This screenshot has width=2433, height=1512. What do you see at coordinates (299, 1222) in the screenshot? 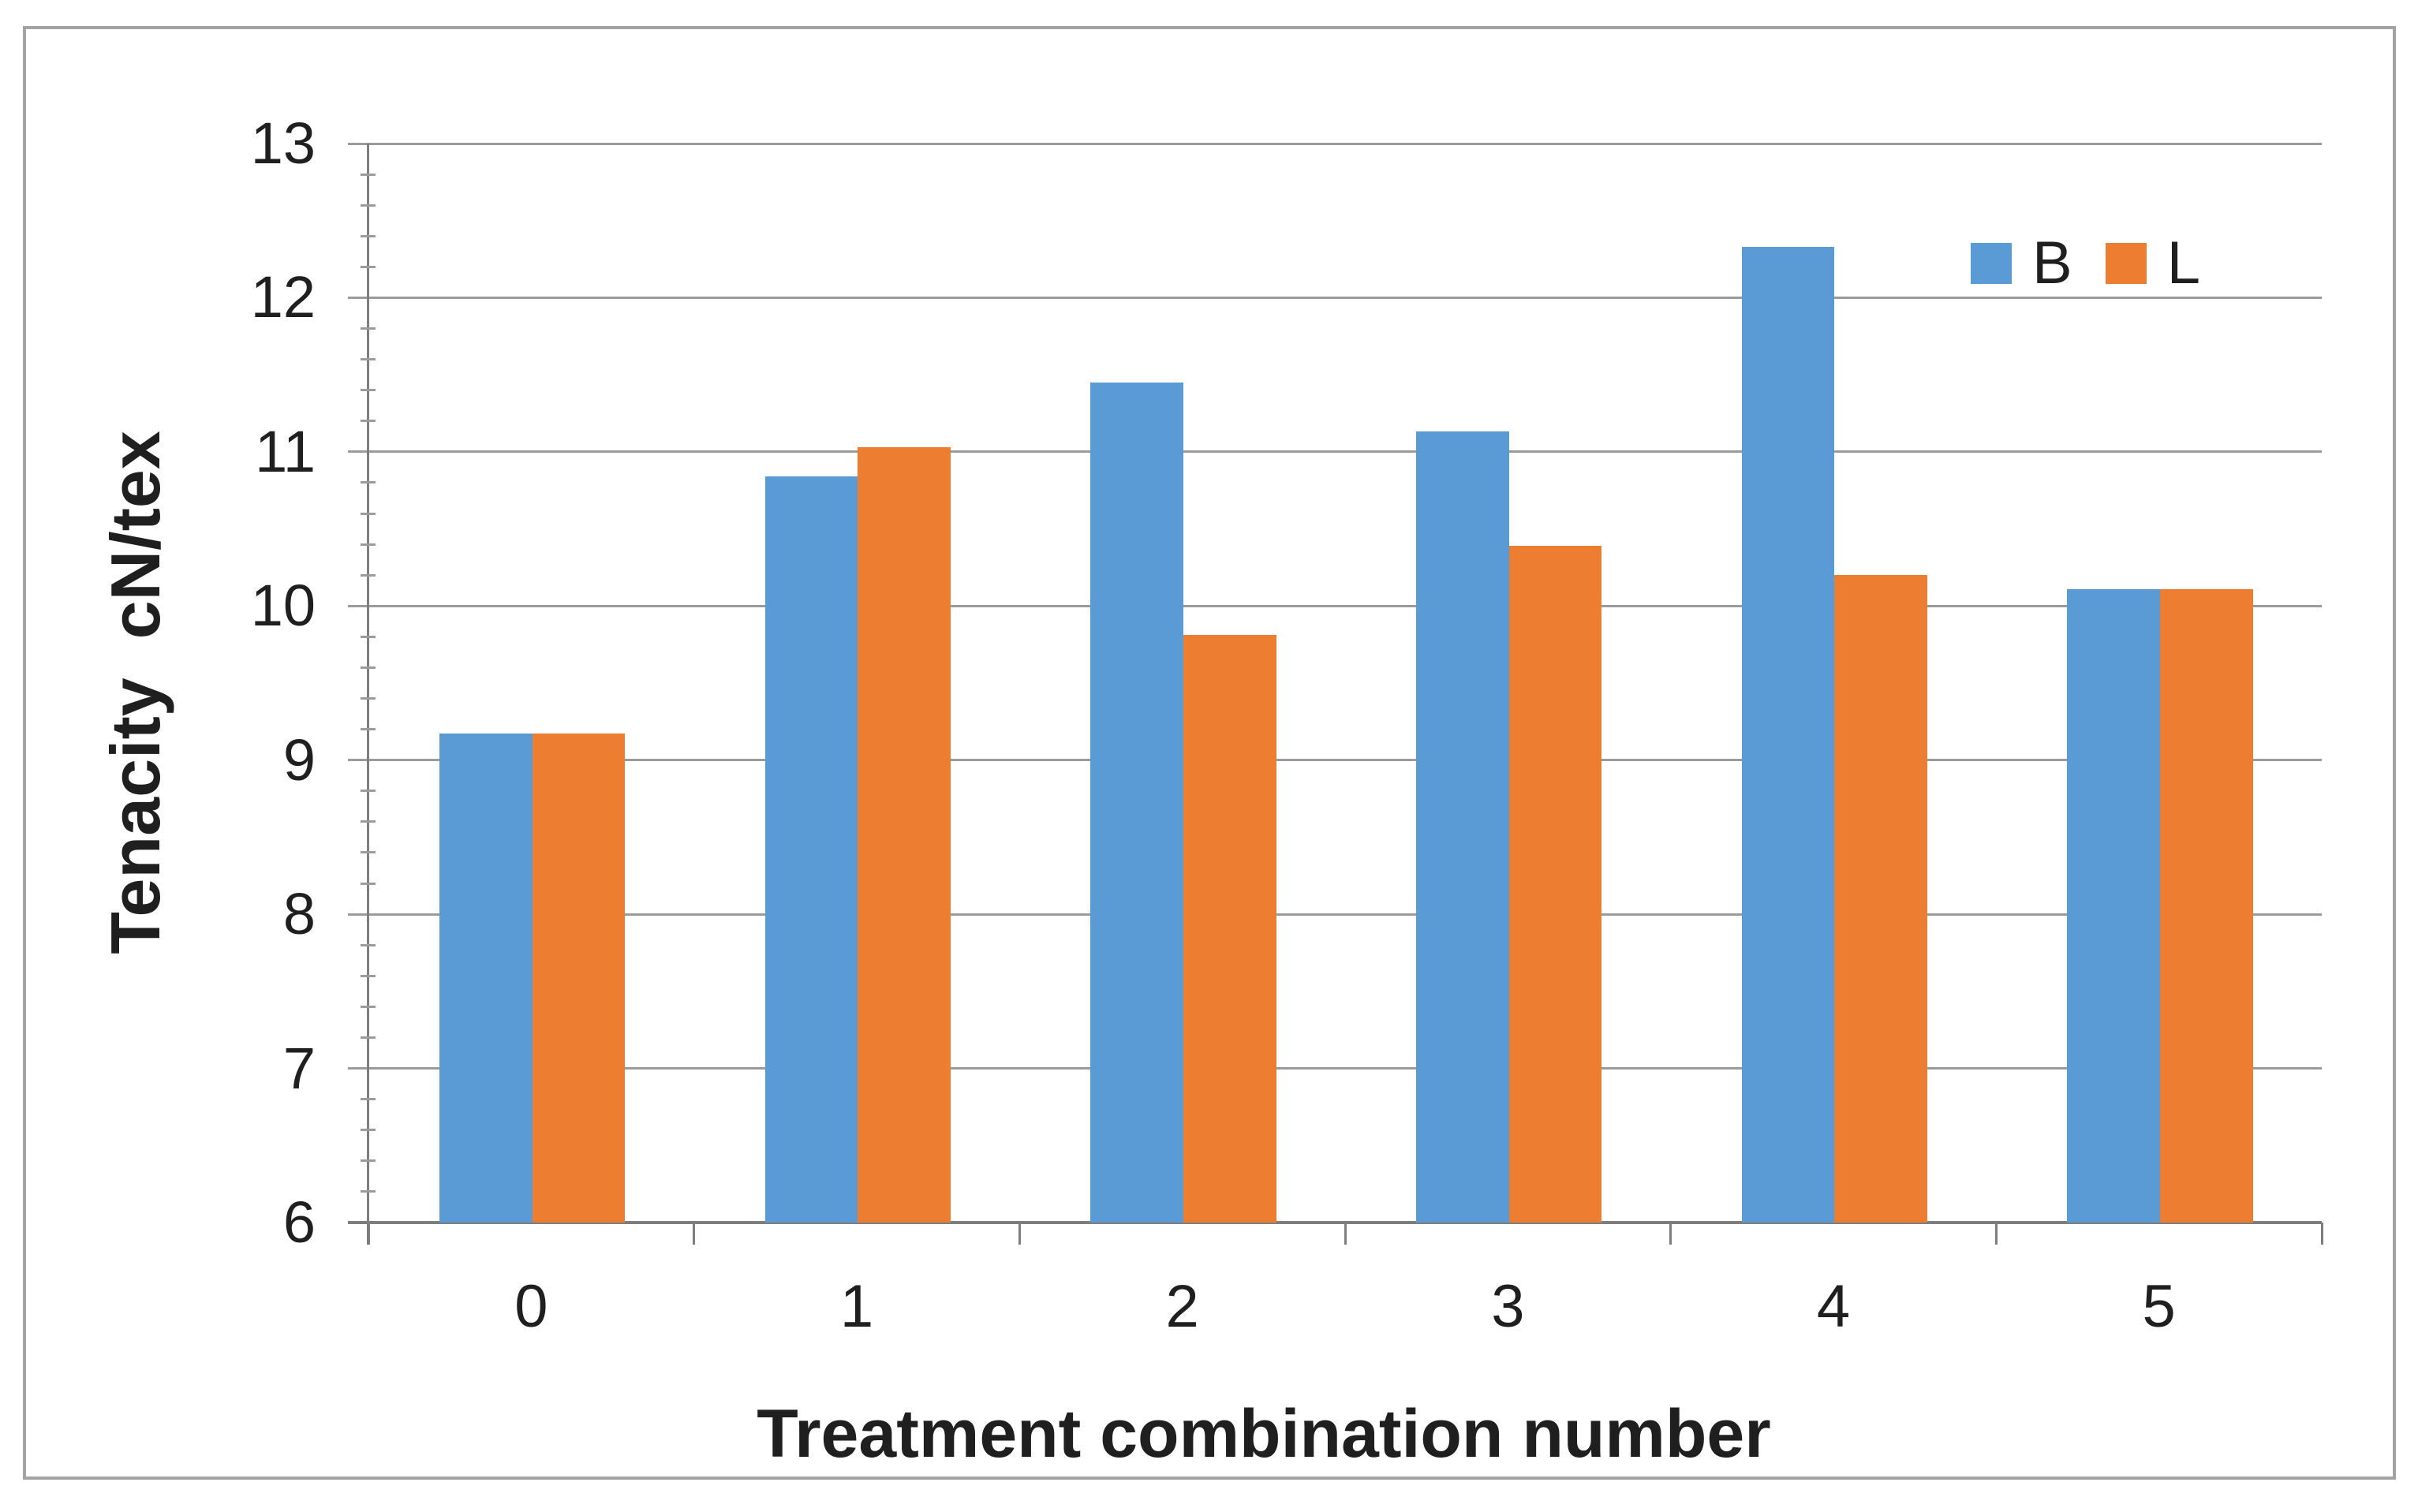
I see `y-tick-label: 6` at bounding box center [299, 1222].